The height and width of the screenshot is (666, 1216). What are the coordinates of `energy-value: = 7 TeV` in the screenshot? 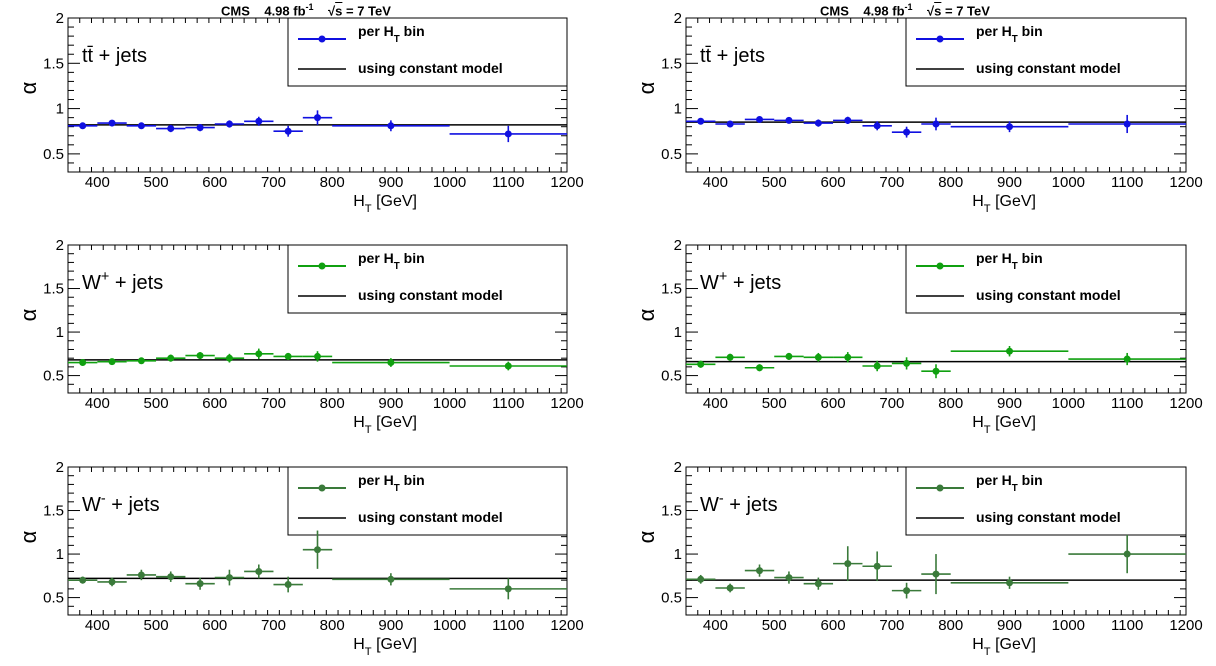 It's located at (366, 11).